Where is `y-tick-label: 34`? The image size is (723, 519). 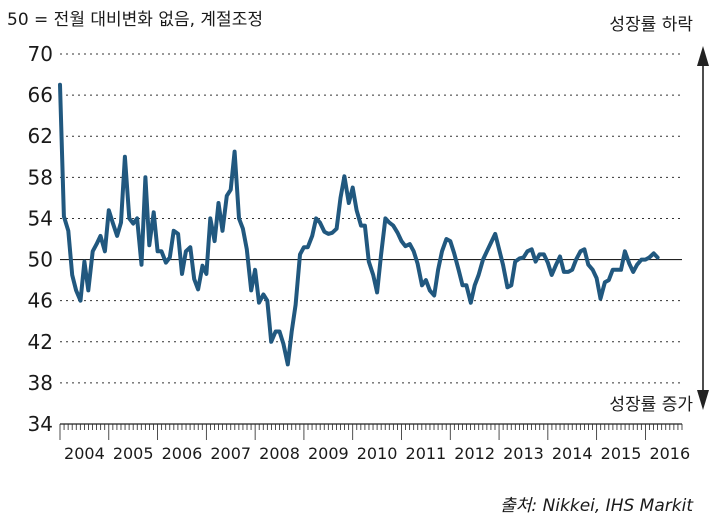
y-tick-label: 34 is located at coordinates (40, 424).